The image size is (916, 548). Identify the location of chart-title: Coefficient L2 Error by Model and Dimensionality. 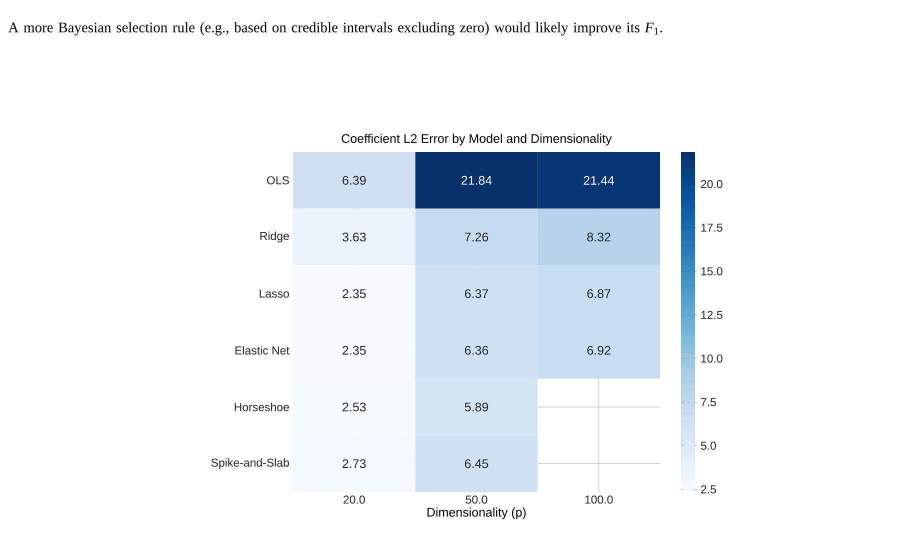
(477, 140).